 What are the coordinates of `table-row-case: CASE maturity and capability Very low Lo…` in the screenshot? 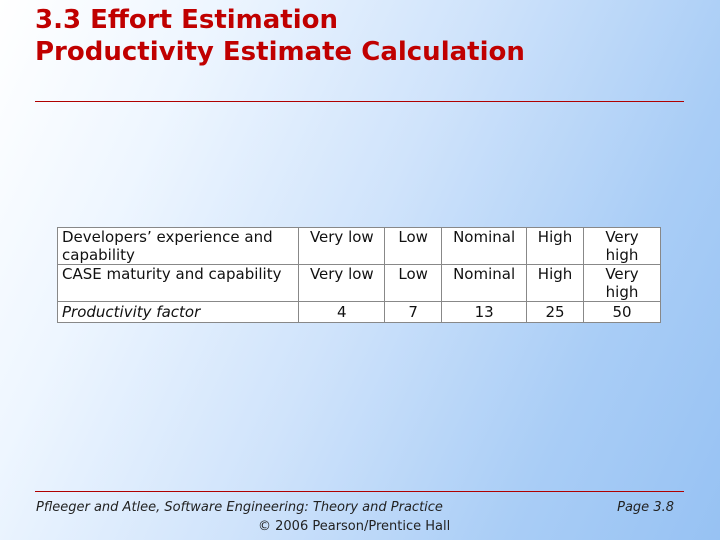 It's located at (358, 283).